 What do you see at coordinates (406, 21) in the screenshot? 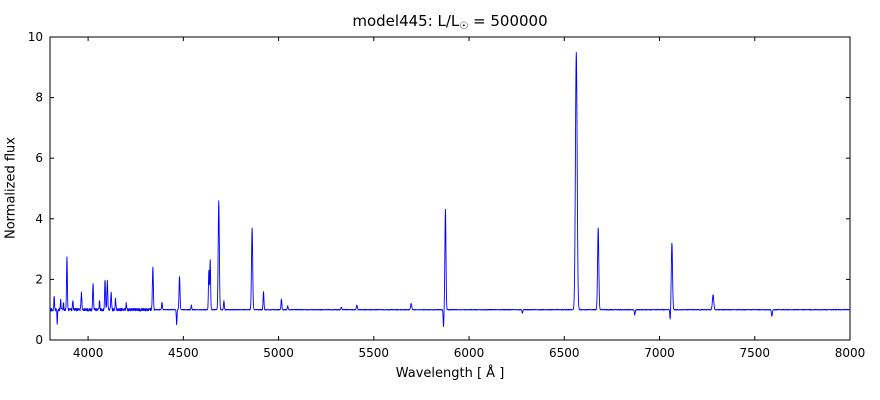
I see `plot-title-prefix: model445: L/L` at bounding box center [406, 21].